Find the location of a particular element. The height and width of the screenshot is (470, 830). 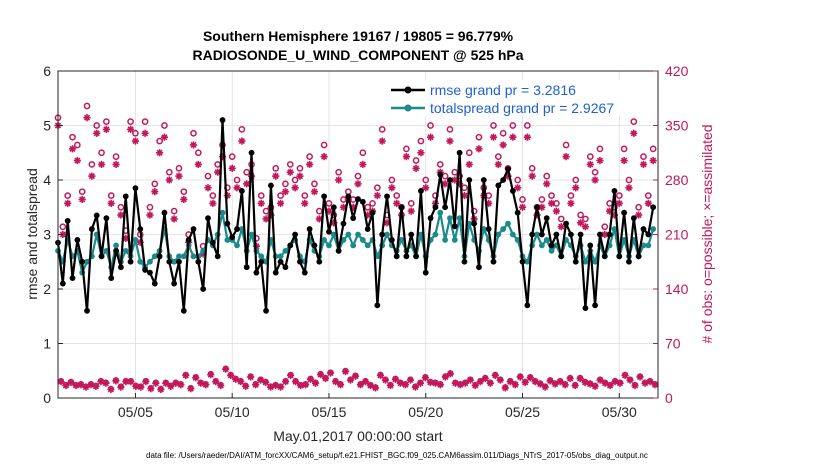

x-tick-label: 05/10 is located at coordinates (232, 412).